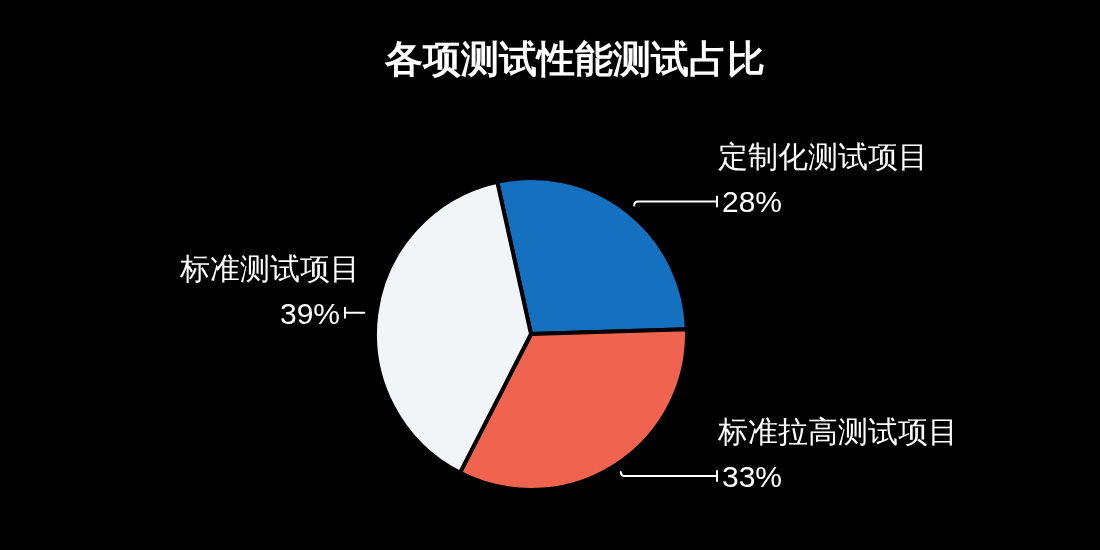 The image size is (1100, 550). I want to click on title: 各项测试性能测试占比, so click(575, 59).